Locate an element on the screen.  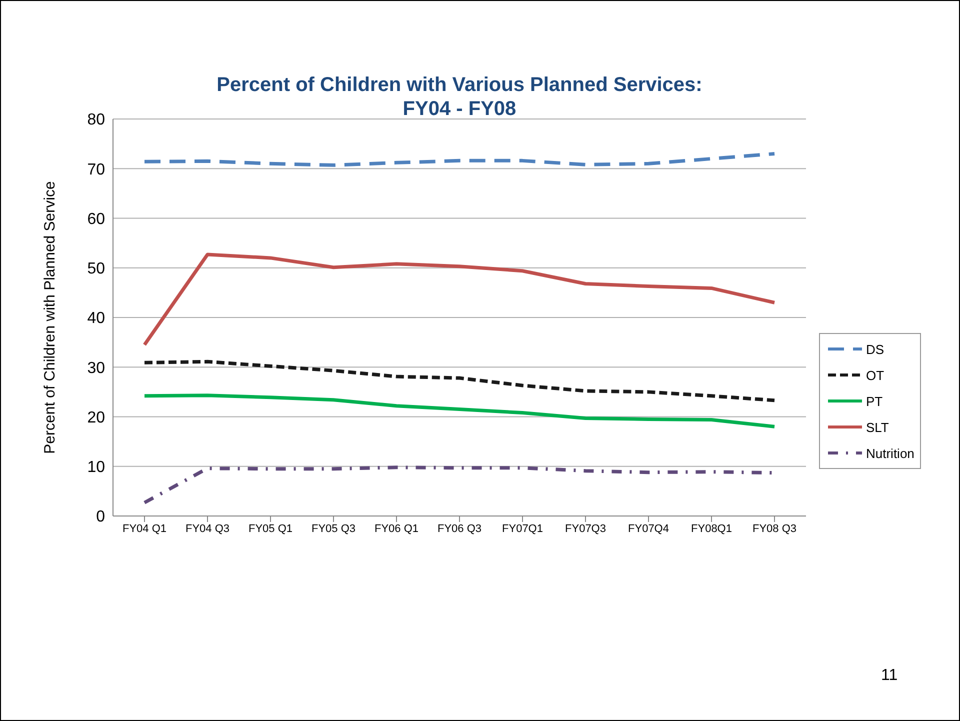
y-tick-label: 50 is located at coordinates (96, 269).